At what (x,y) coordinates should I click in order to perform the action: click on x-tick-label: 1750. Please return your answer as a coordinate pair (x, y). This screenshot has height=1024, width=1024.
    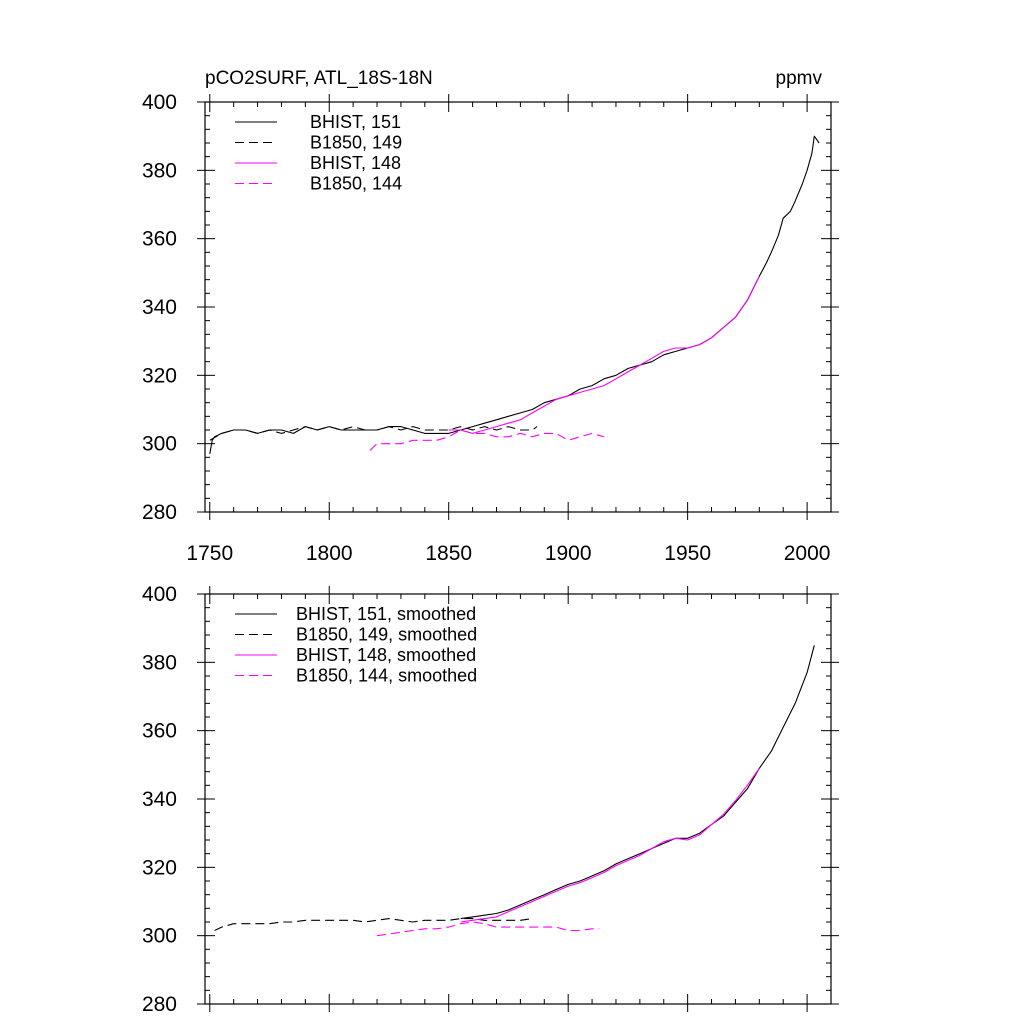
    Looking at the image, I should click on (209, 553).